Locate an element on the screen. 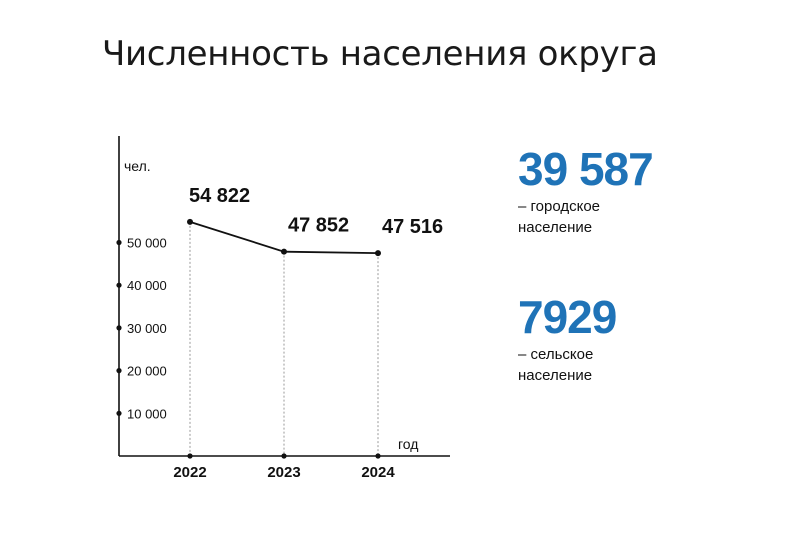 The width and height of the screenshot is (800, 533). y-tick-label: 40 000 is located at coordinates (147, 285).